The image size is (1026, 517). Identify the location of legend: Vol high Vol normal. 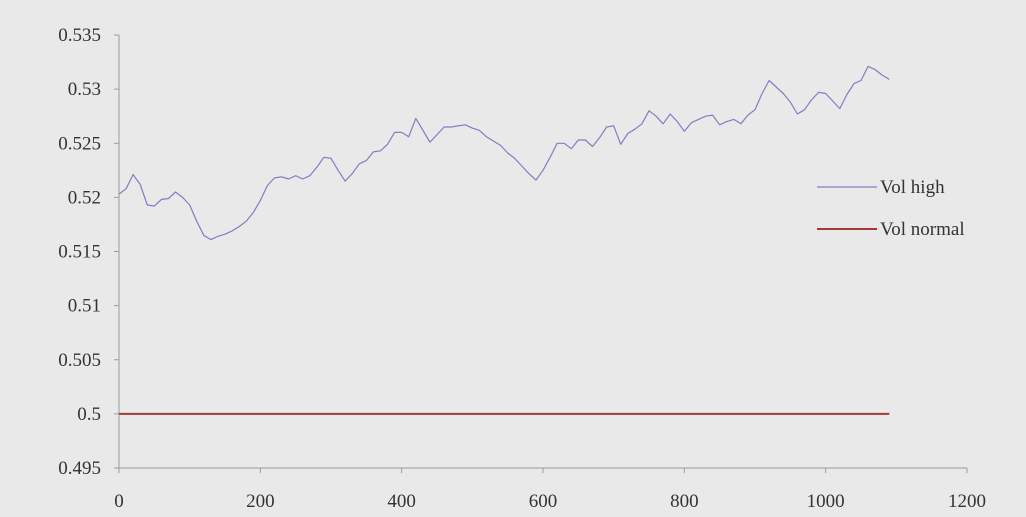
(891, 208).